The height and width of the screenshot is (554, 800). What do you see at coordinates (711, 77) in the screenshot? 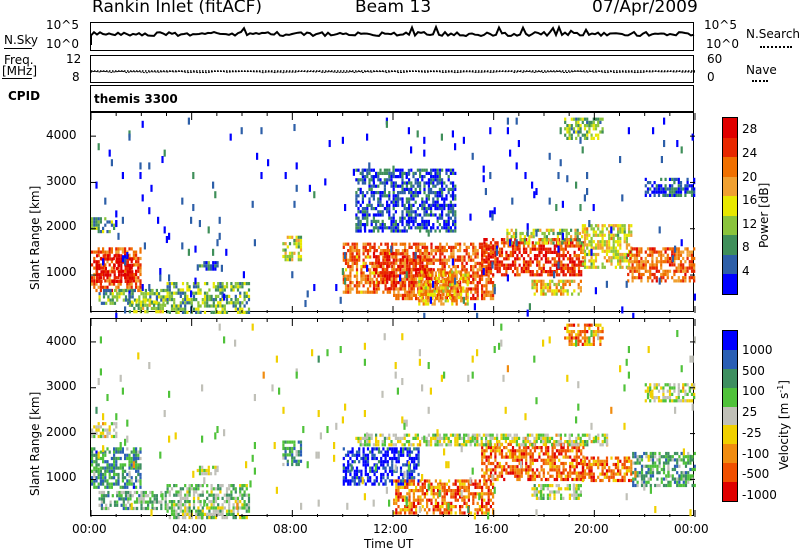
I see `nave-tick-bottom: 0` at bounding box center [711, 77].